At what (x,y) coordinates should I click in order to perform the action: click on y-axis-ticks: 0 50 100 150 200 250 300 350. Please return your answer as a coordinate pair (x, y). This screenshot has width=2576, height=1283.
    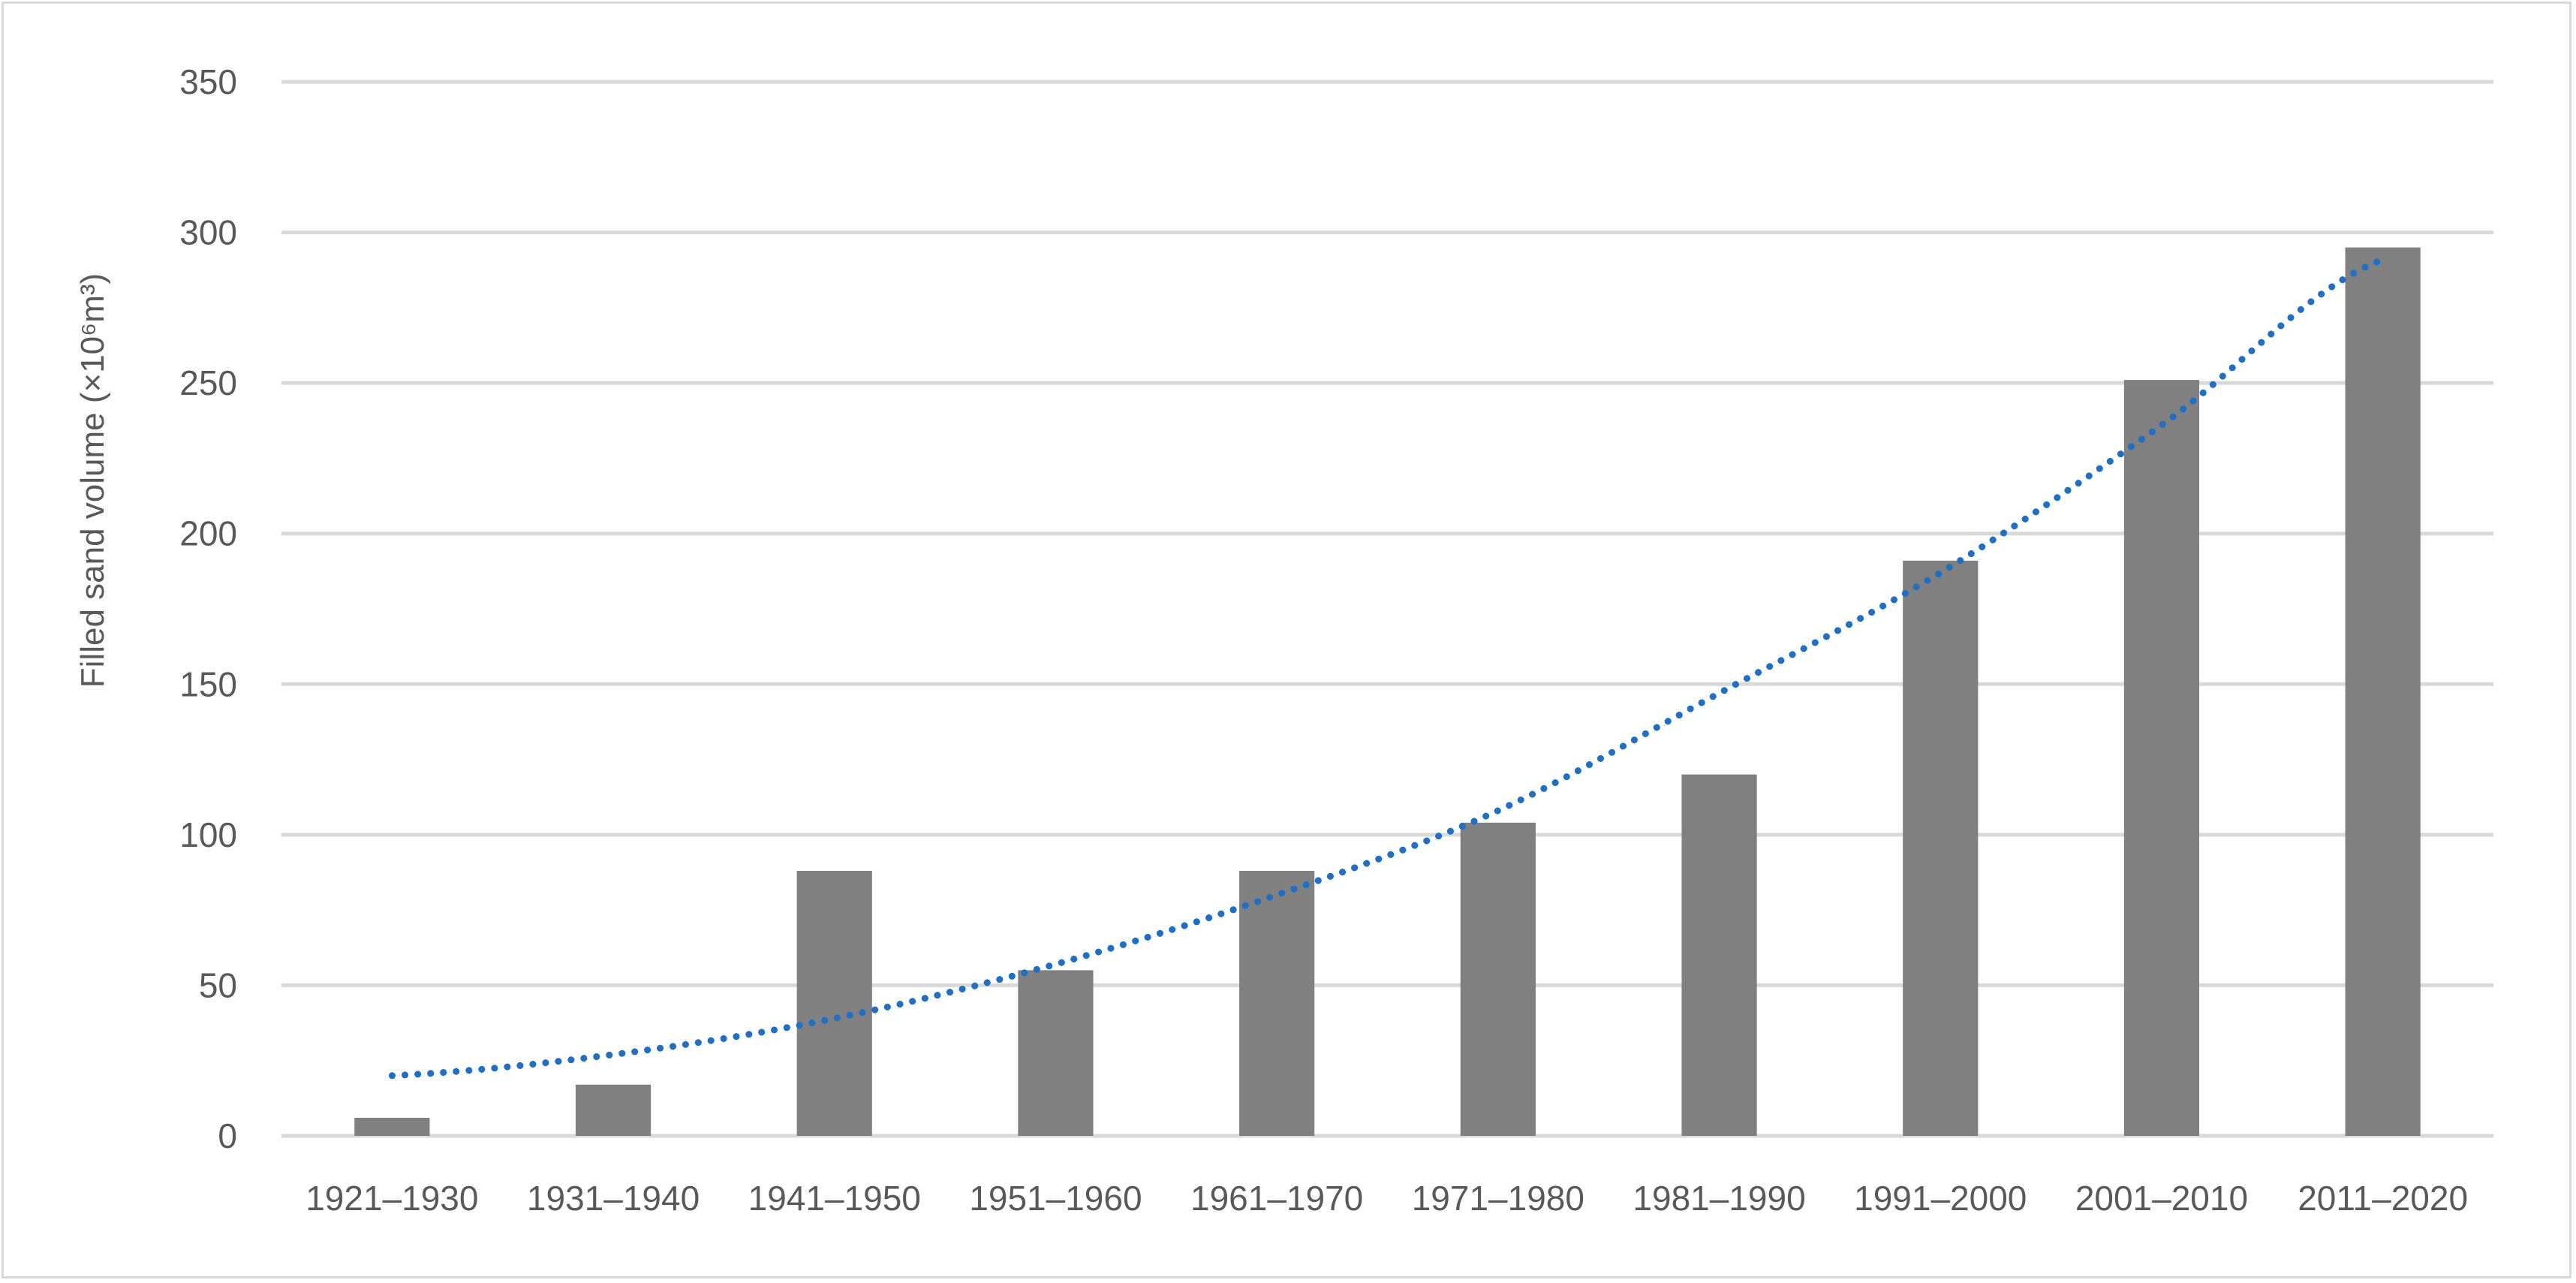
    Looking at the image, I should click on (208, 608).